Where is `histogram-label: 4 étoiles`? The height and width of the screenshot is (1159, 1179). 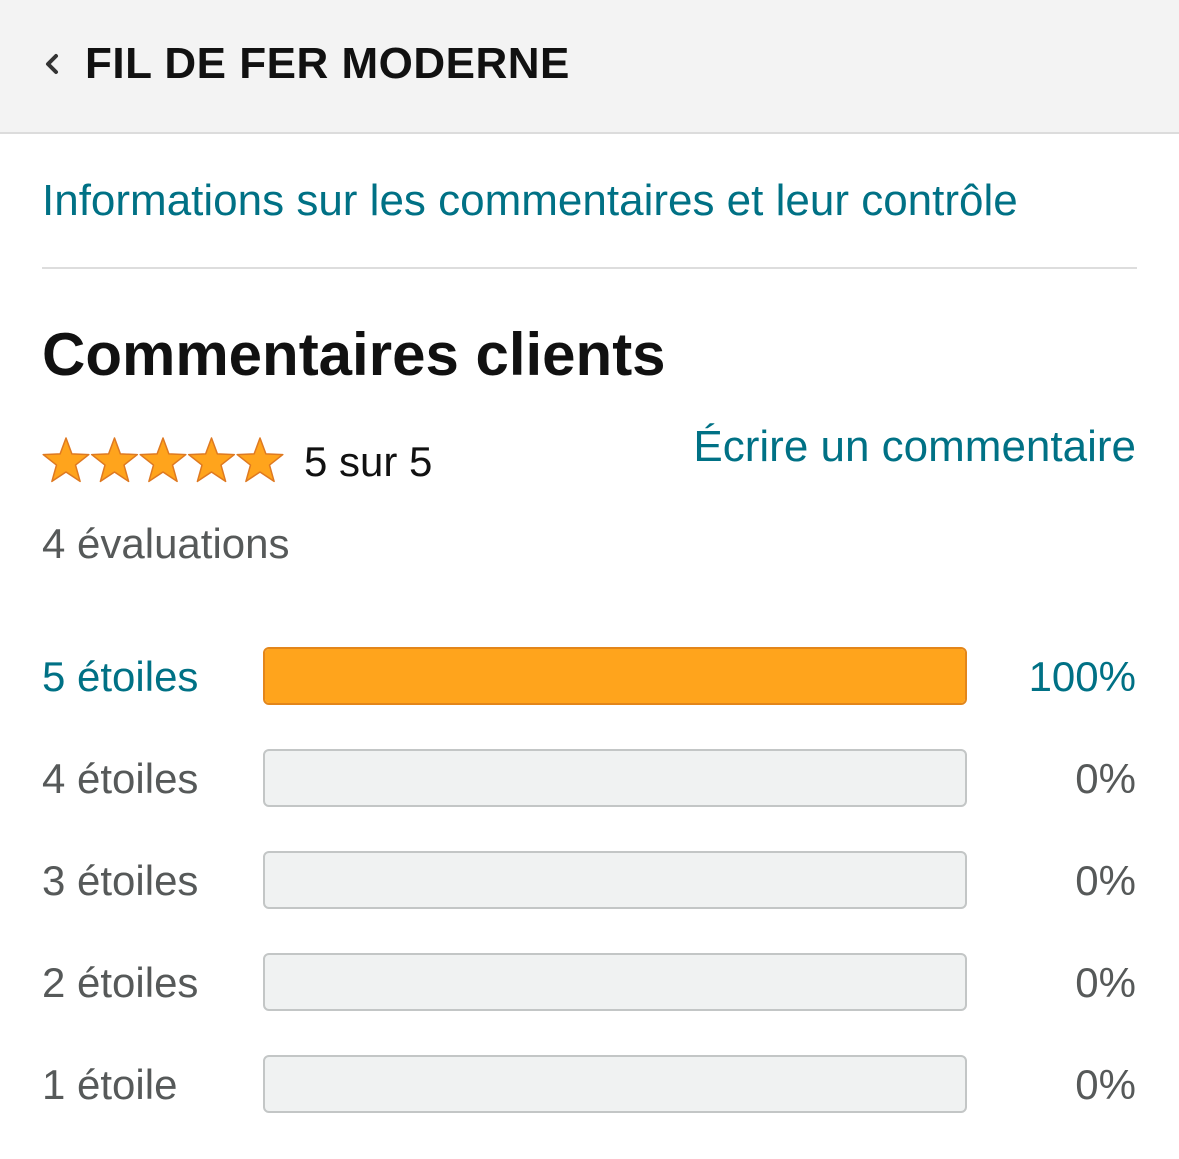 histogram-label: 4 étoiles is located at coordinates (120, 778).